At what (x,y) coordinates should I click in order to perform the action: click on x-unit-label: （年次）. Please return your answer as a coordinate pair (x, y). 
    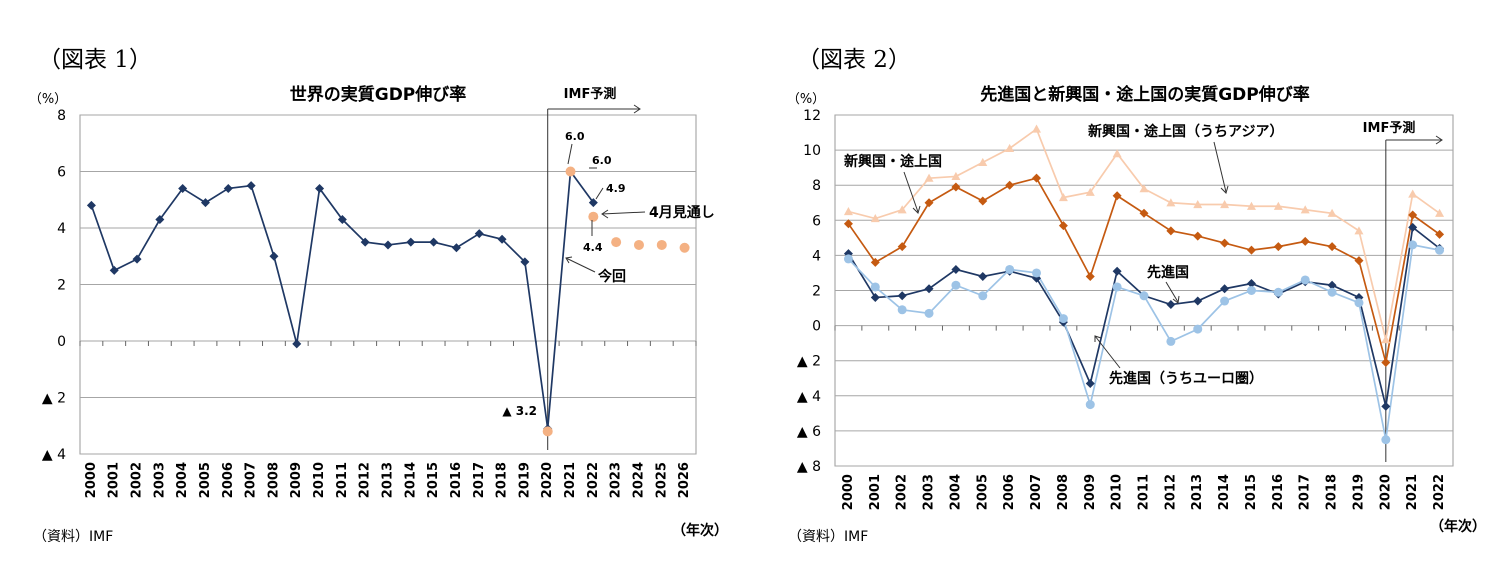
    Looking at the image, I should click on (700, 530).